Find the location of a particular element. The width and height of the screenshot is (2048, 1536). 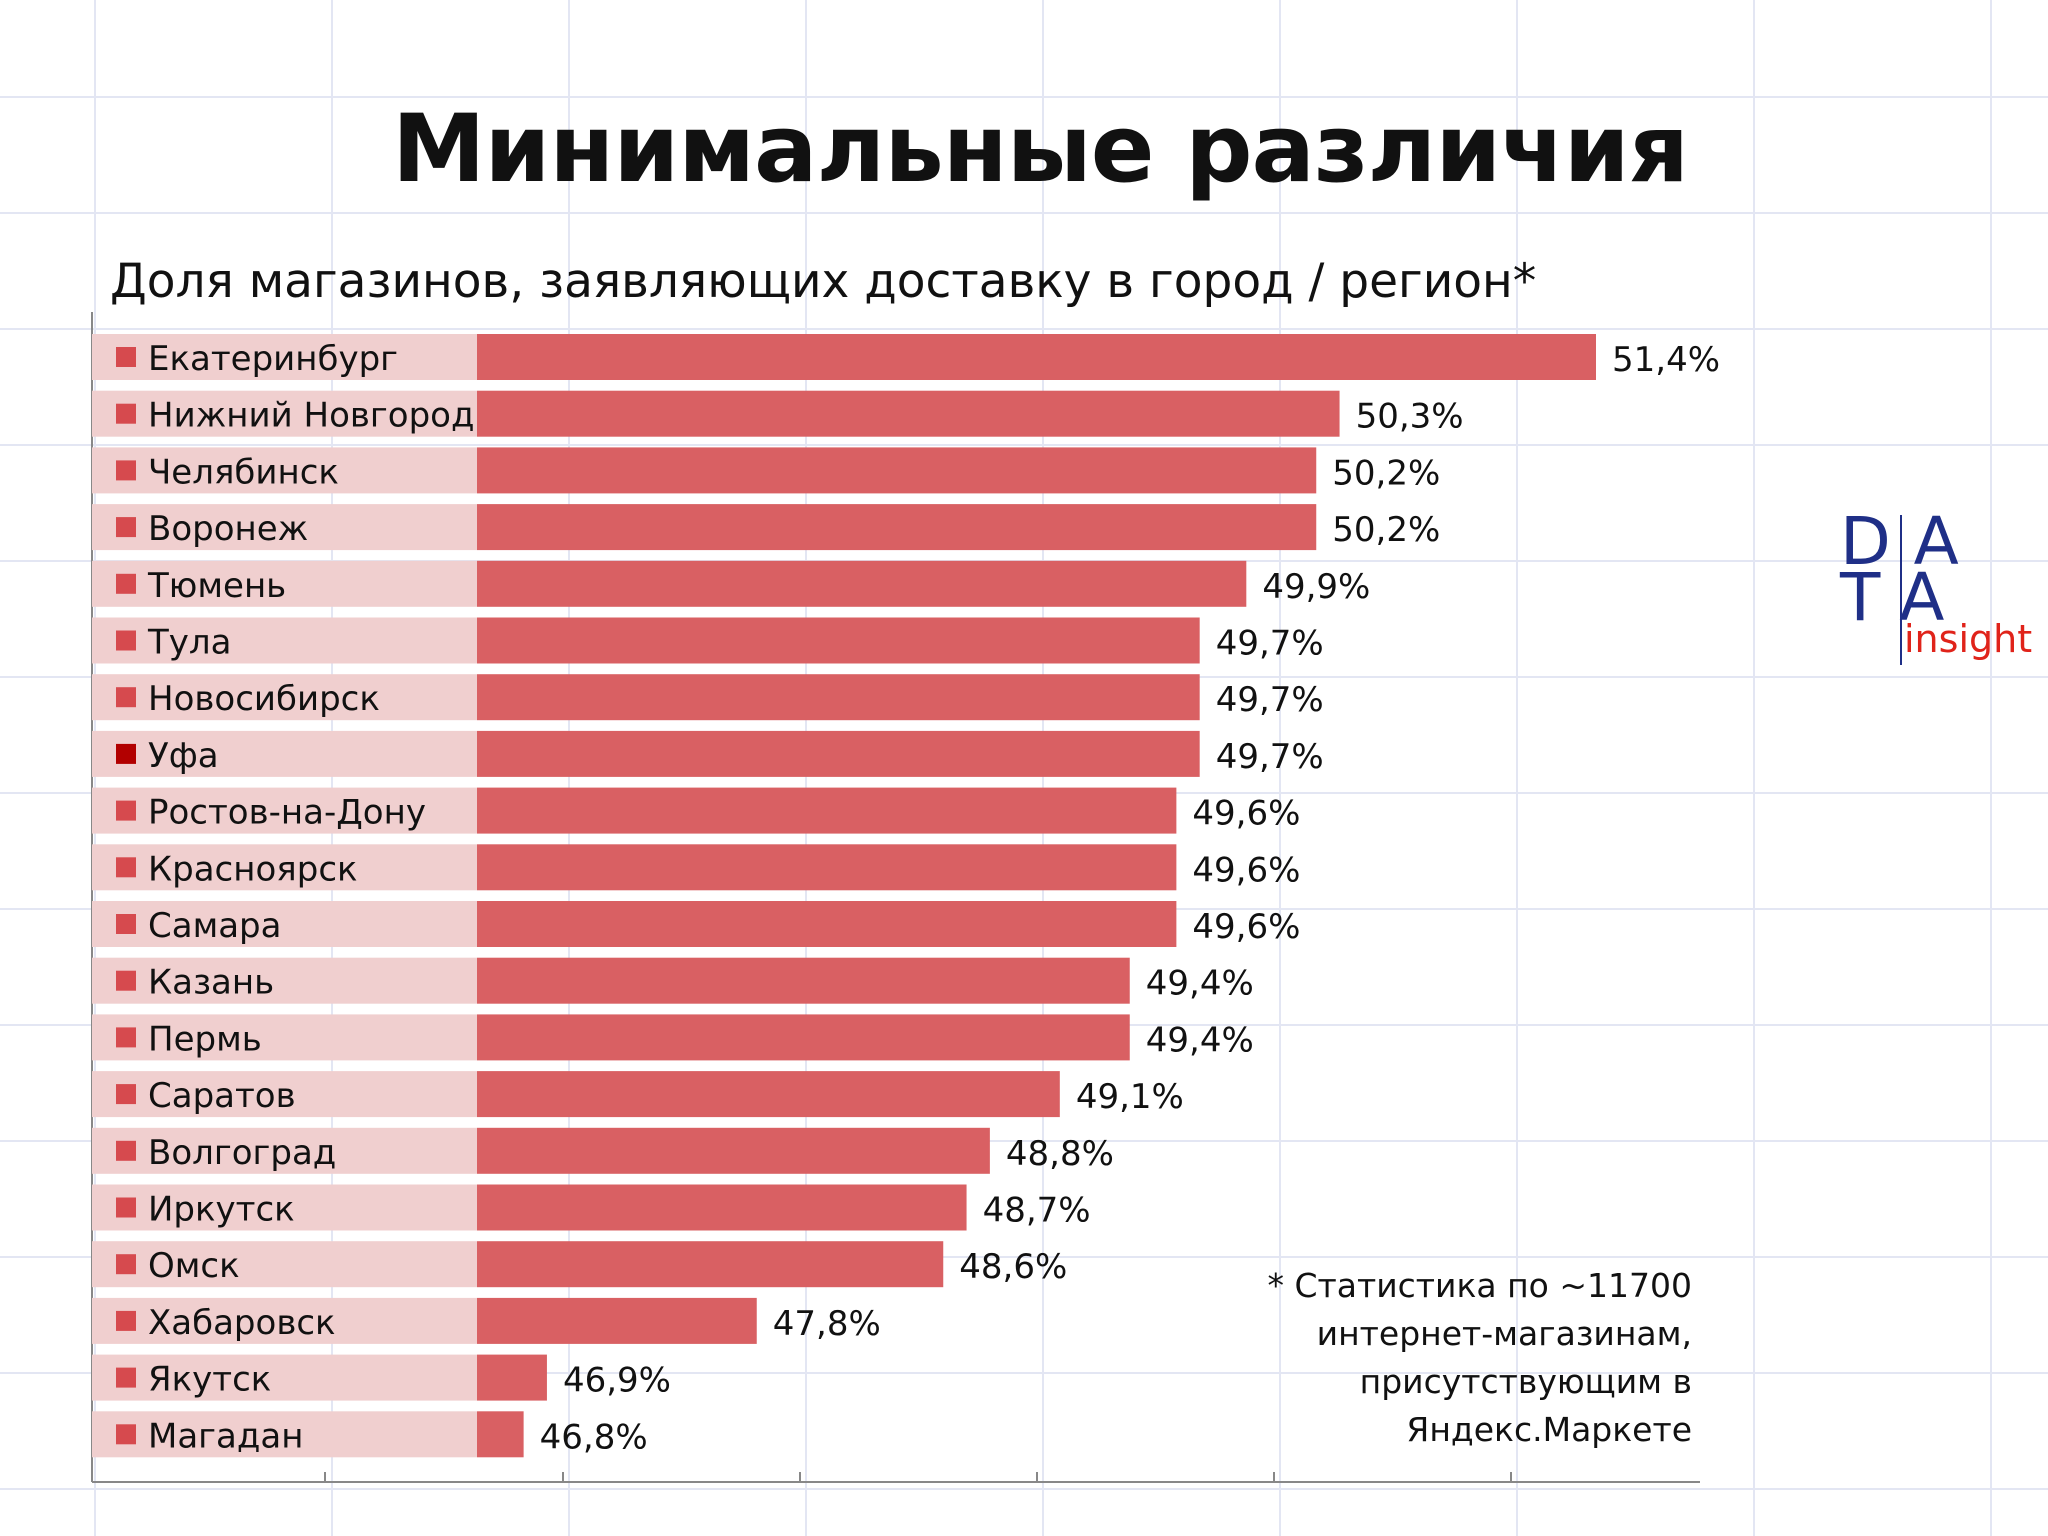

category-label: Нижний Новгород is located at coordinates (311, 416).